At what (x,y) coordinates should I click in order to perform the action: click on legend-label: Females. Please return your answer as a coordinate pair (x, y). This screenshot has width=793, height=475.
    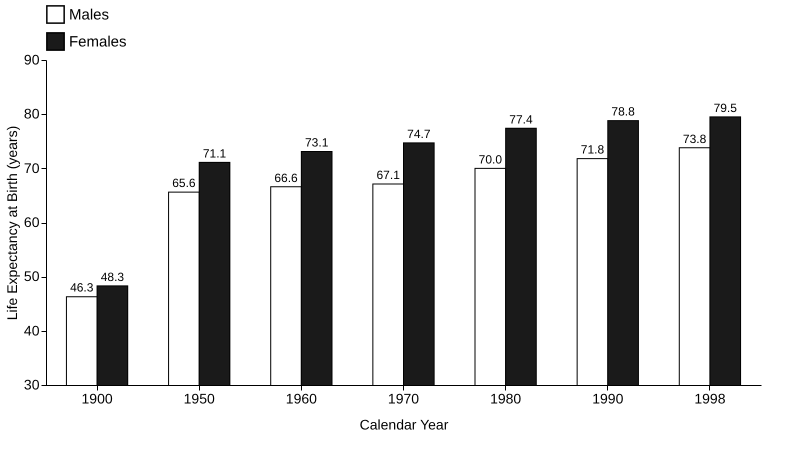
    Looking at the image, I should click on (98, 42).